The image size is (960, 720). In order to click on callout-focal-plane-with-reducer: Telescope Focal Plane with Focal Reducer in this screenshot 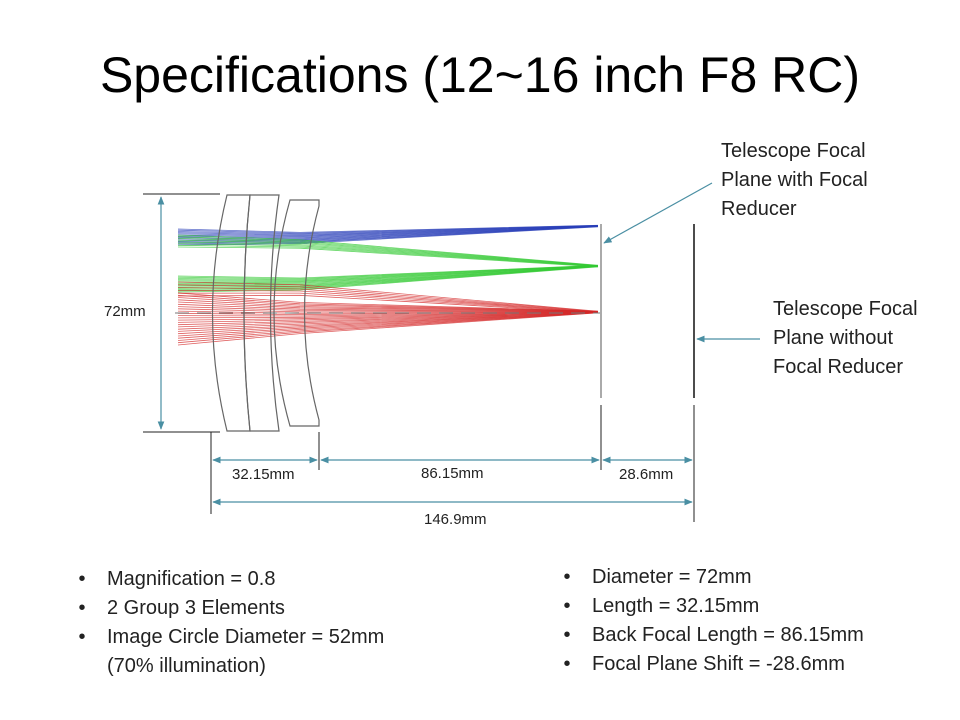, I will do `click(794, 180)`.